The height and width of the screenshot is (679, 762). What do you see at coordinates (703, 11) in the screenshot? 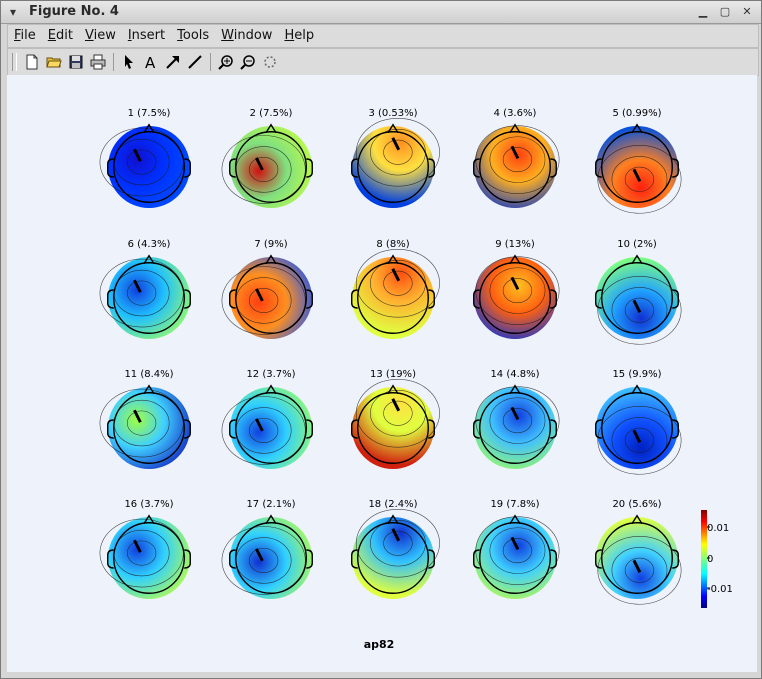
I see `minimize-icon: ▁` at bounding box center [703, 11].